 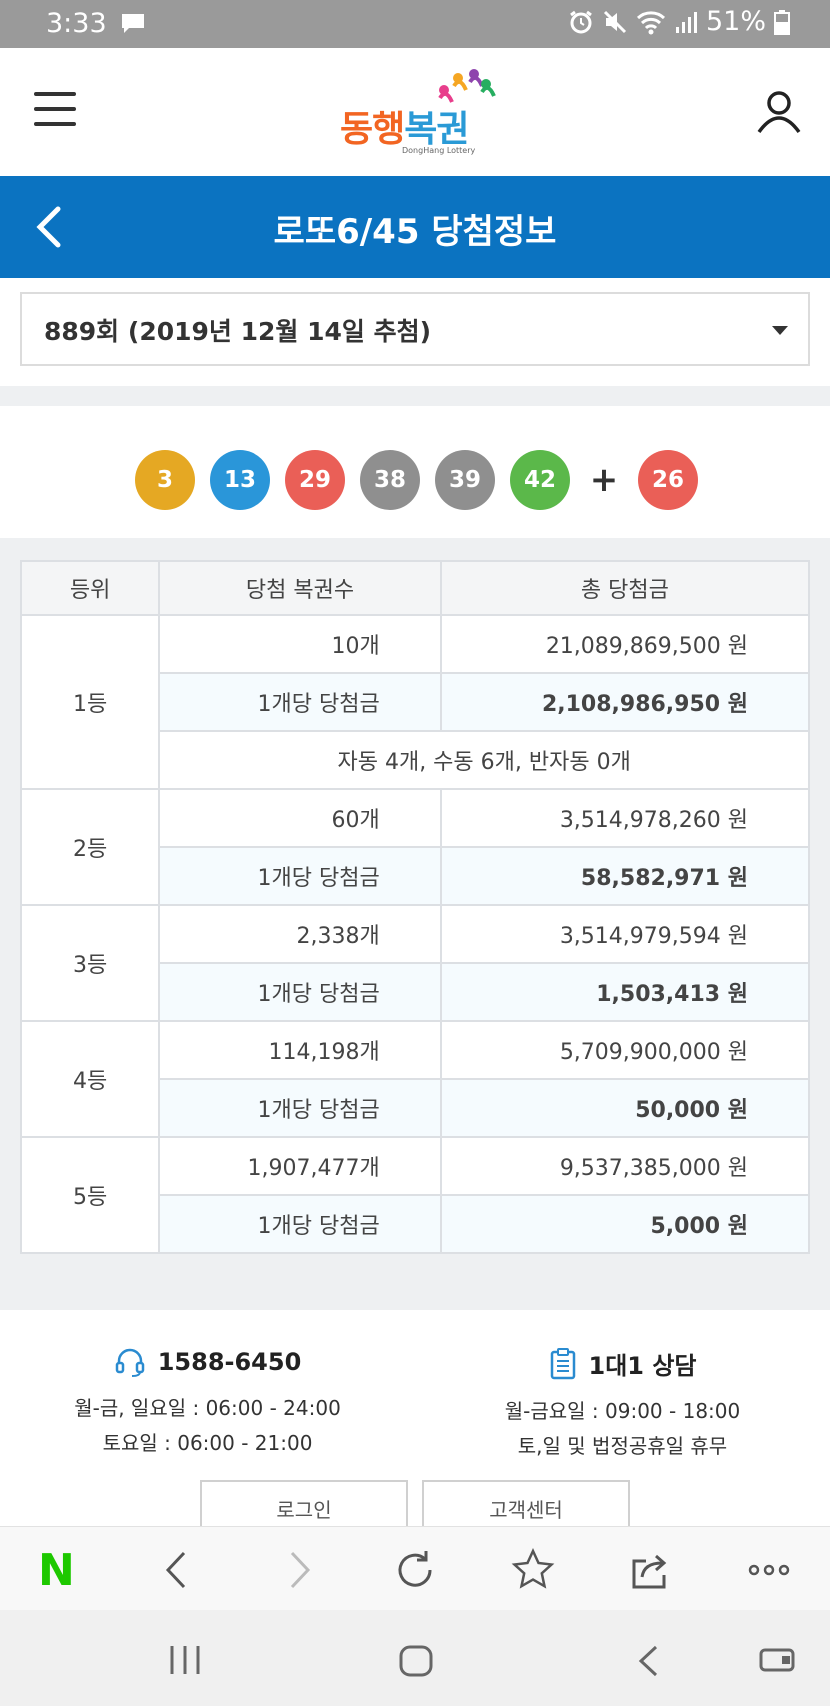 I want to click on app-header: 동행복권 DongHang Lottery, so click(x=415, y=112).